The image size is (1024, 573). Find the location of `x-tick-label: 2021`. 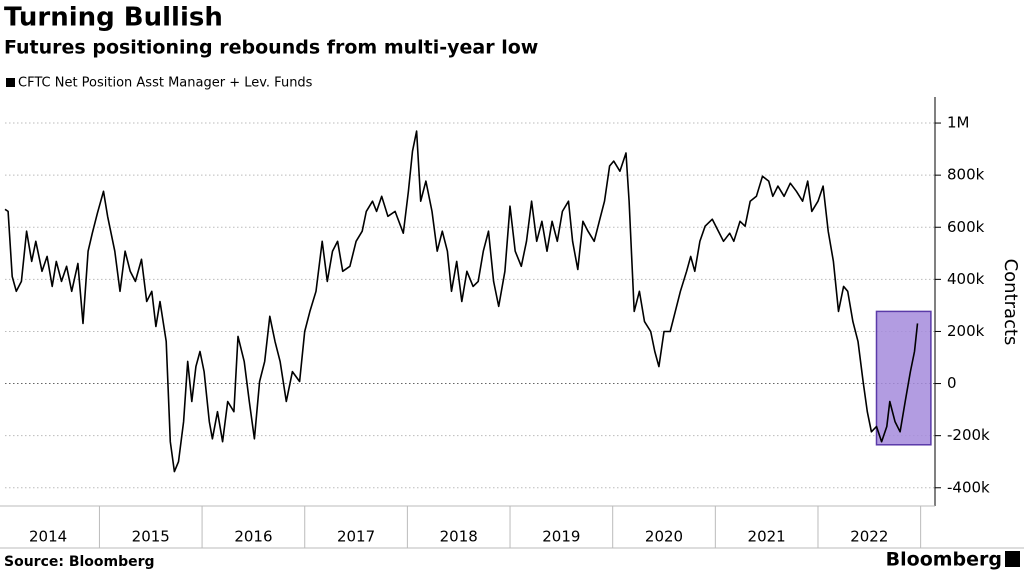

x-tick-label: 2021 is located at coordinates (767, 537).